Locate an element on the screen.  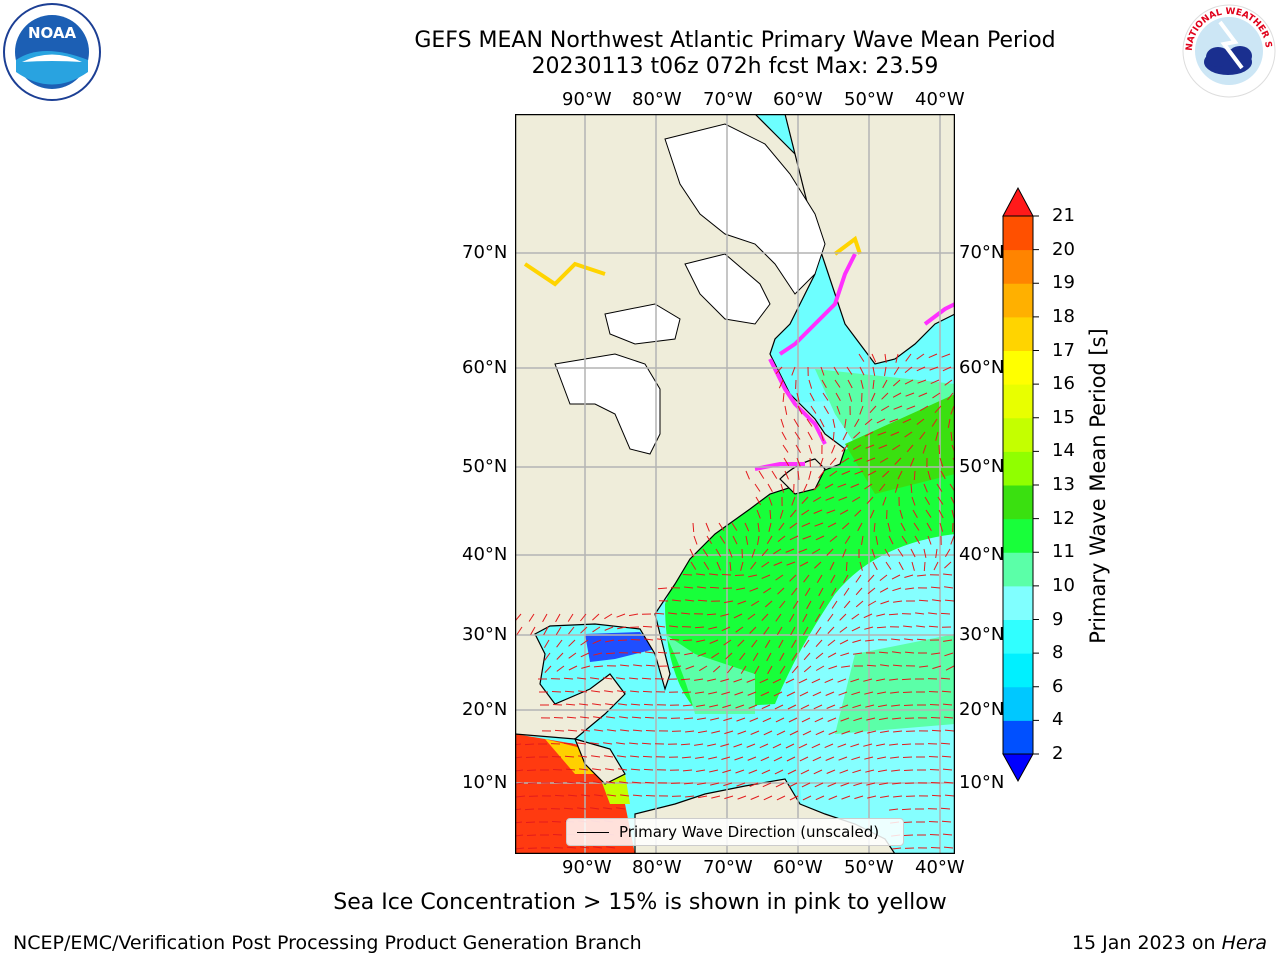
lon-label-bottom: 40°W is located at coordinates (940, 867).